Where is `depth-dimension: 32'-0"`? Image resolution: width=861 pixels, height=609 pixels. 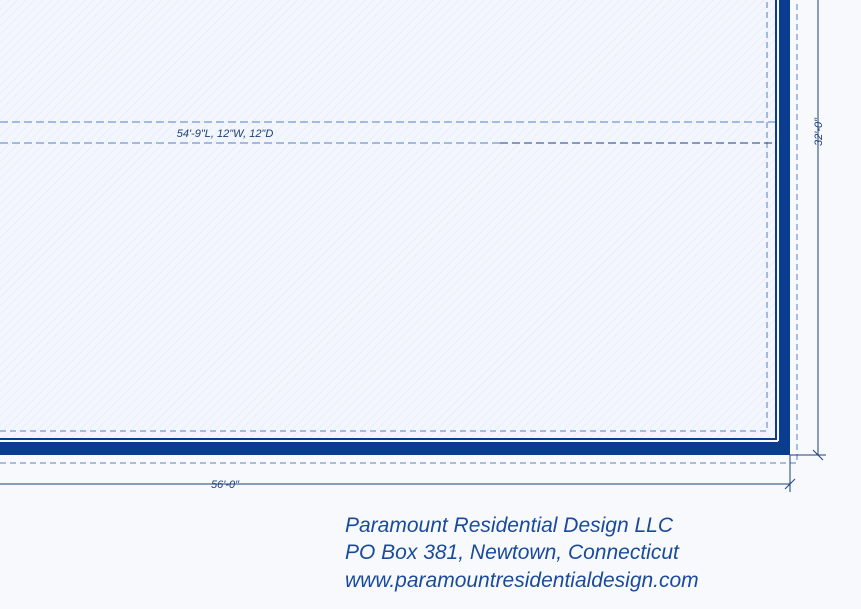
depth-dimension: 32'-0" is located at coordinates (819, 131).